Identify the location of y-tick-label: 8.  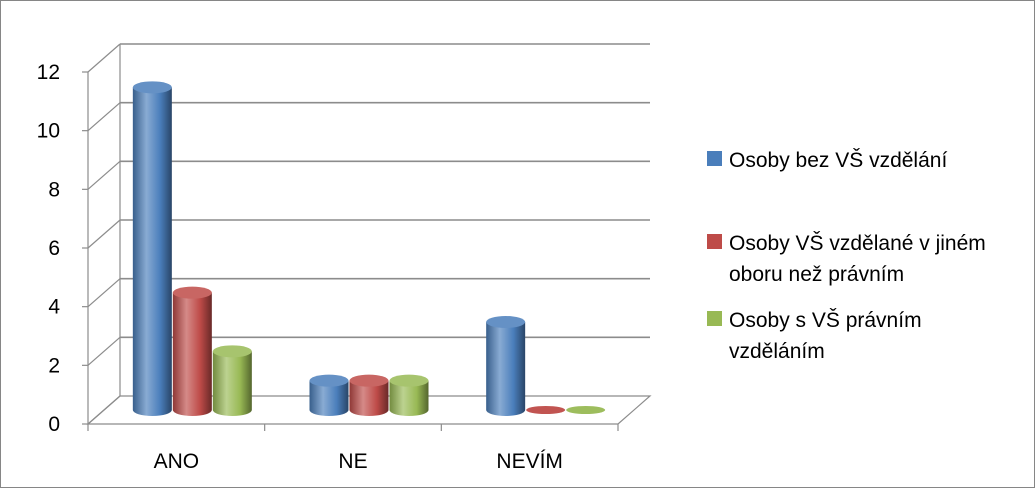
(54, 189).